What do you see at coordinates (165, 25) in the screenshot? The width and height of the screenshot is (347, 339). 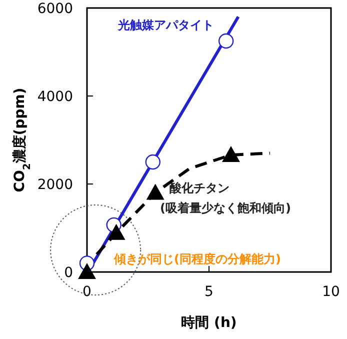 I see `series-label: 光触媒アパタイト` at bounding box center [165, 25].